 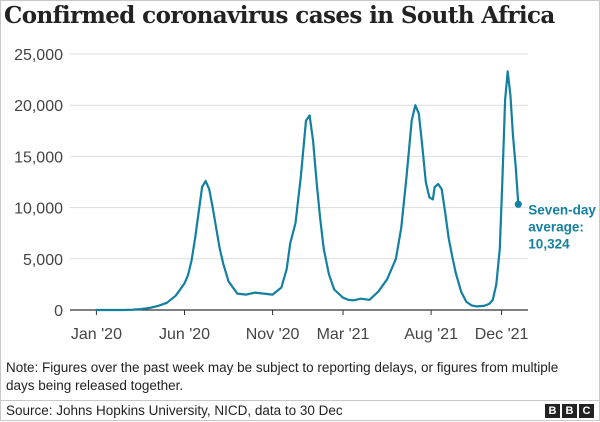 What do you see at coordinates (184, 334) in the screenshot?
I see `x-tick-label: Jun '20` at bounding box center [184, 334].